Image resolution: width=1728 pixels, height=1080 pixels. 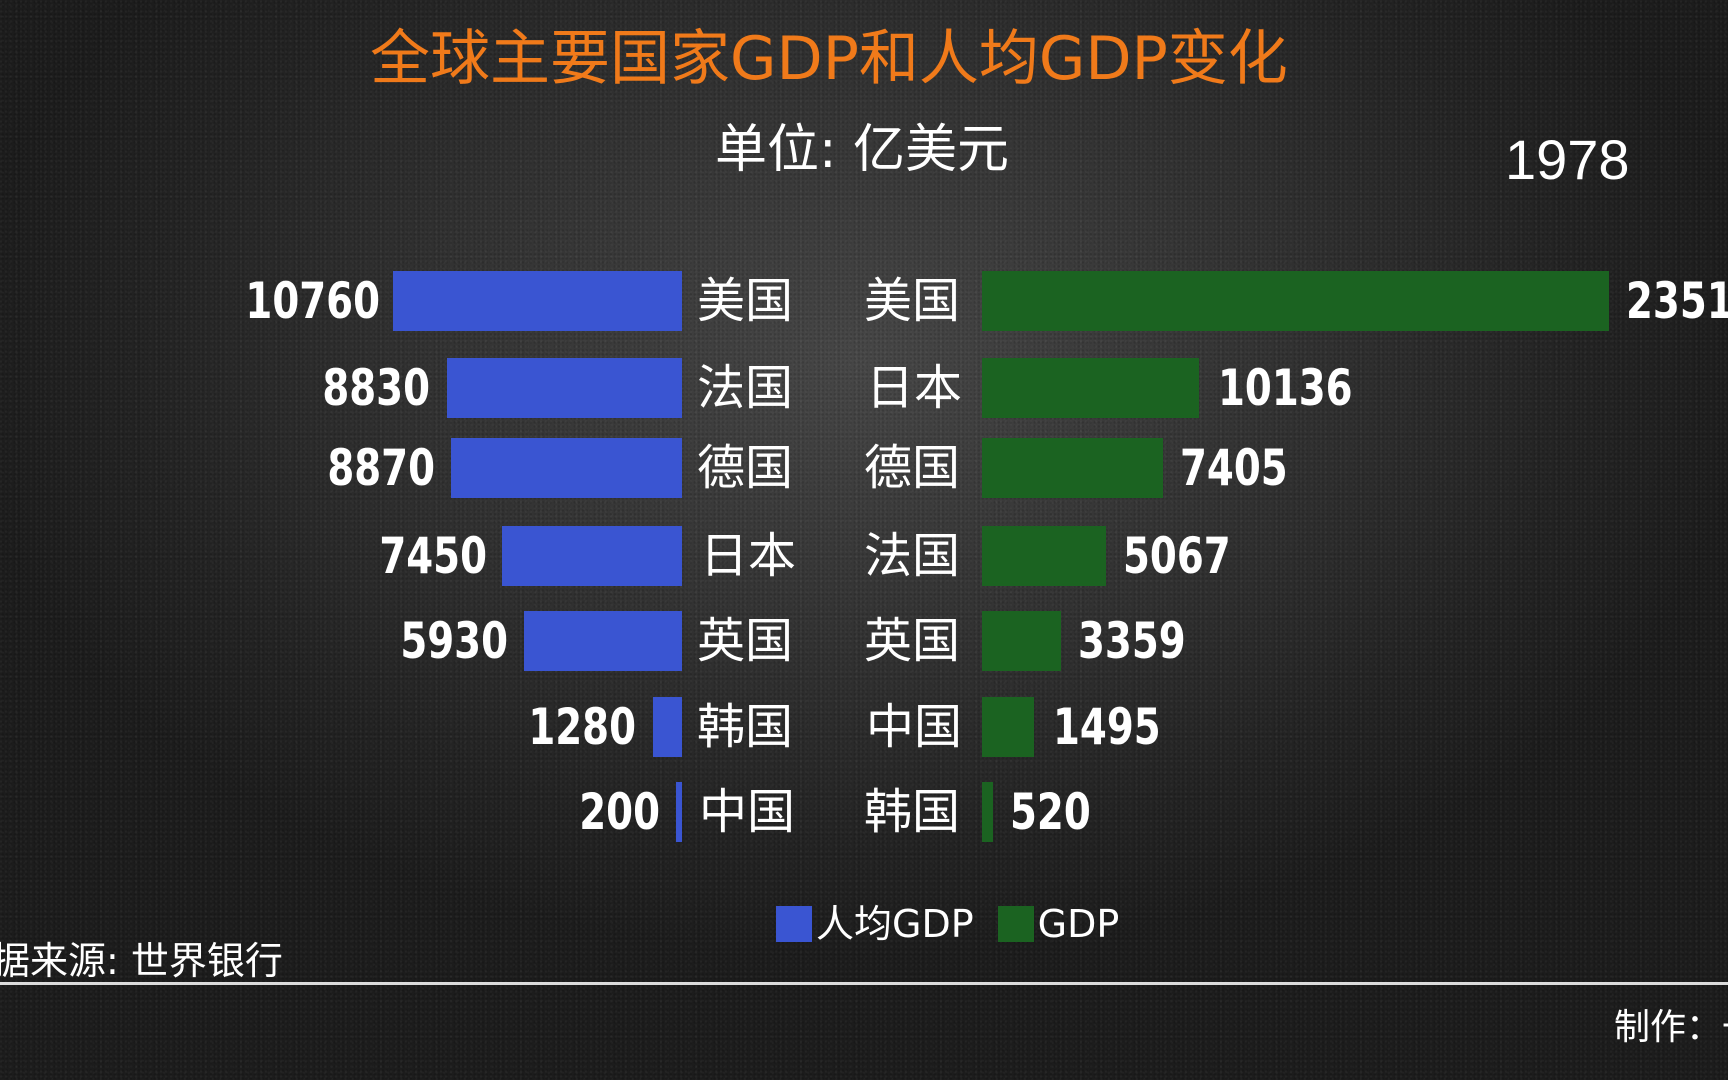 I want to click on per-capita-country: 法国, so click(x=745, y=388).